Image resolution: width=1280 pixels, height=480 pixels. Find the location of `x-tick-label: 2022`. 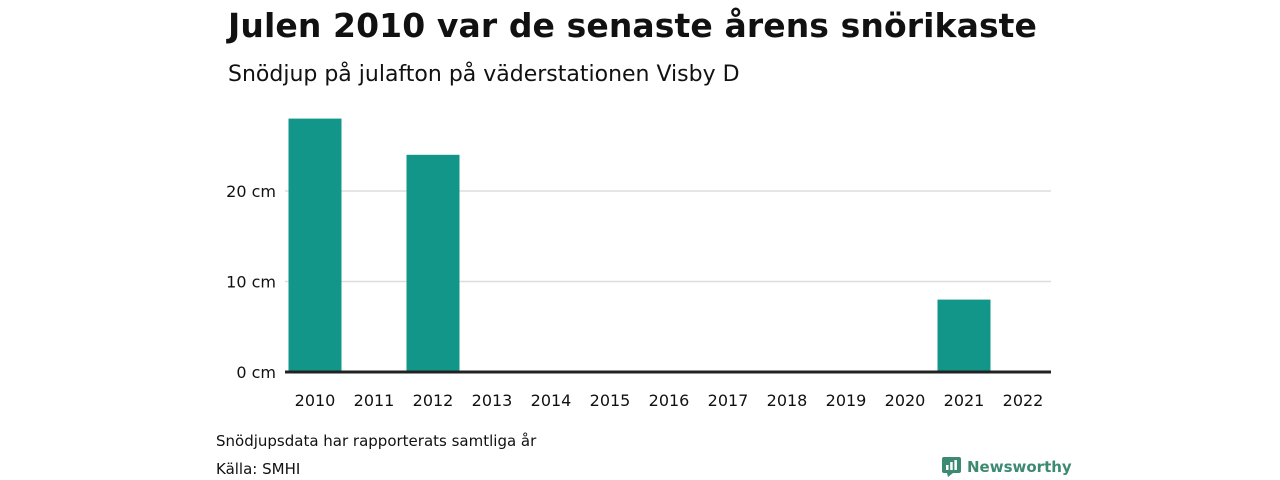

x-tick-label: 2022 is located at coordinates (1023, 400).